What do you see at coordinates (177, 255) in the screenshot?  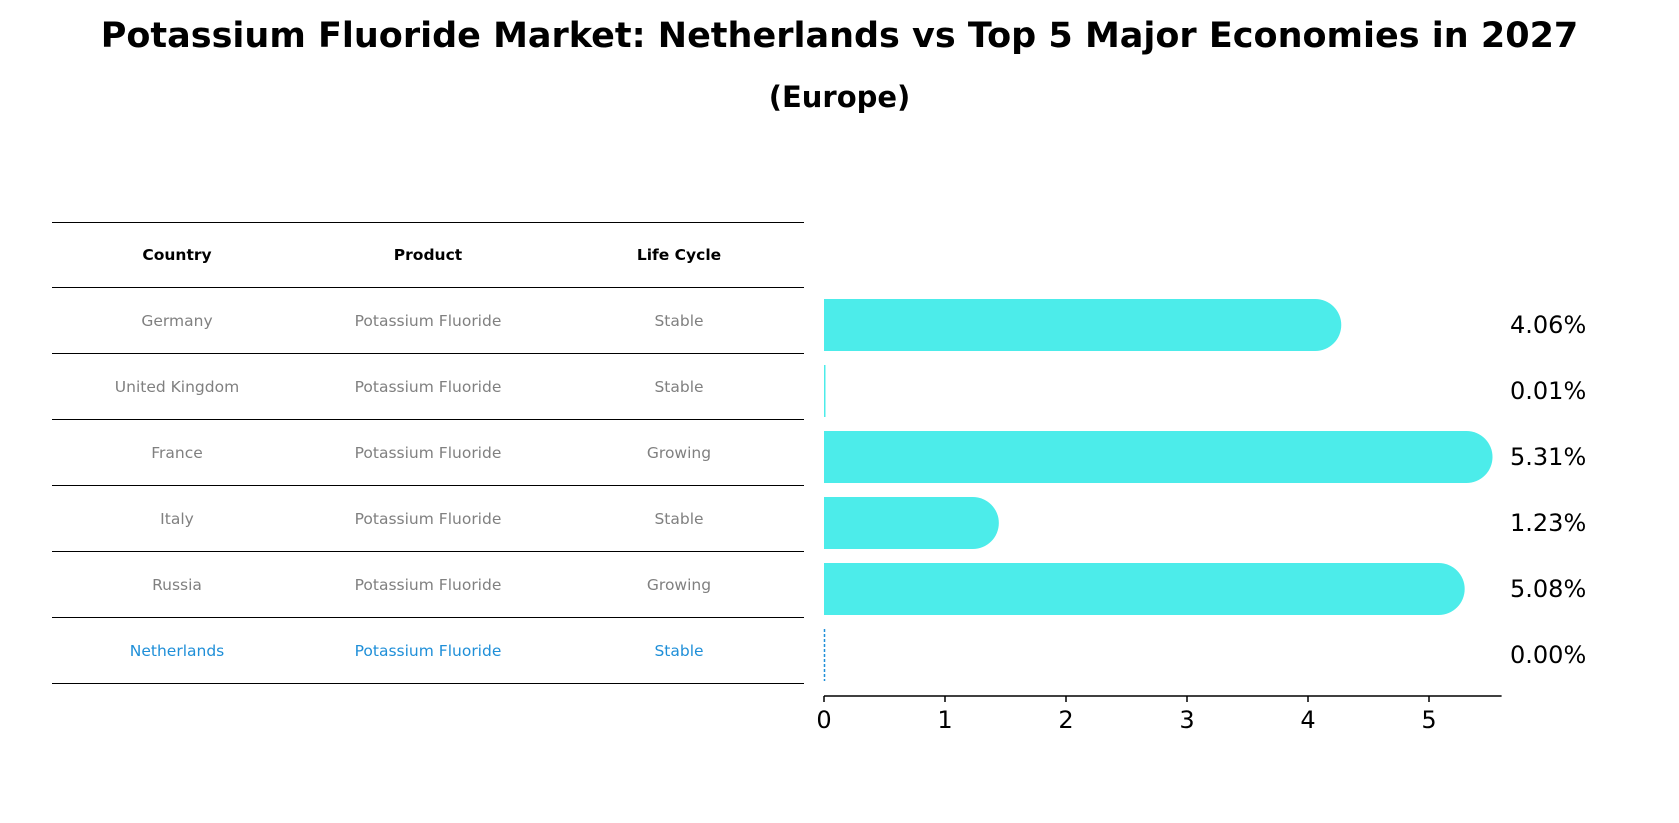 I see `header-country: Country` at bounding box center [177, 255].